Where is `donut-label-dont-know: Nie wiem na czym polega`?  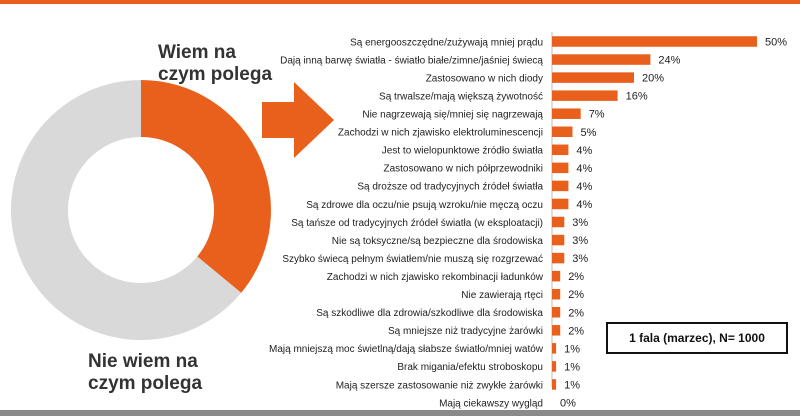 donut-label-dont-know: Nie wiem na czym polega is located at coordinates (145, 372).